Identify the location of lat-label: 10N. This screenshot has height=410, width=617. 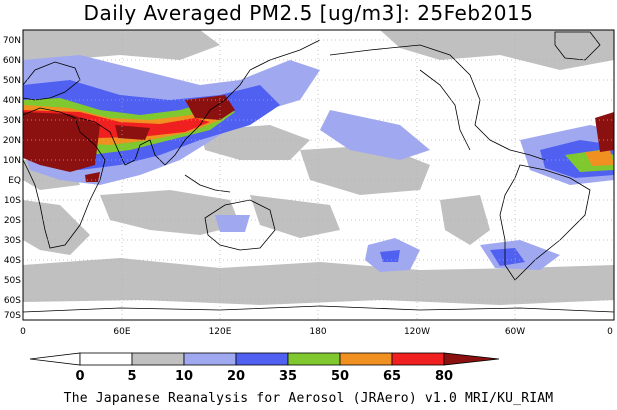
(12, 161).